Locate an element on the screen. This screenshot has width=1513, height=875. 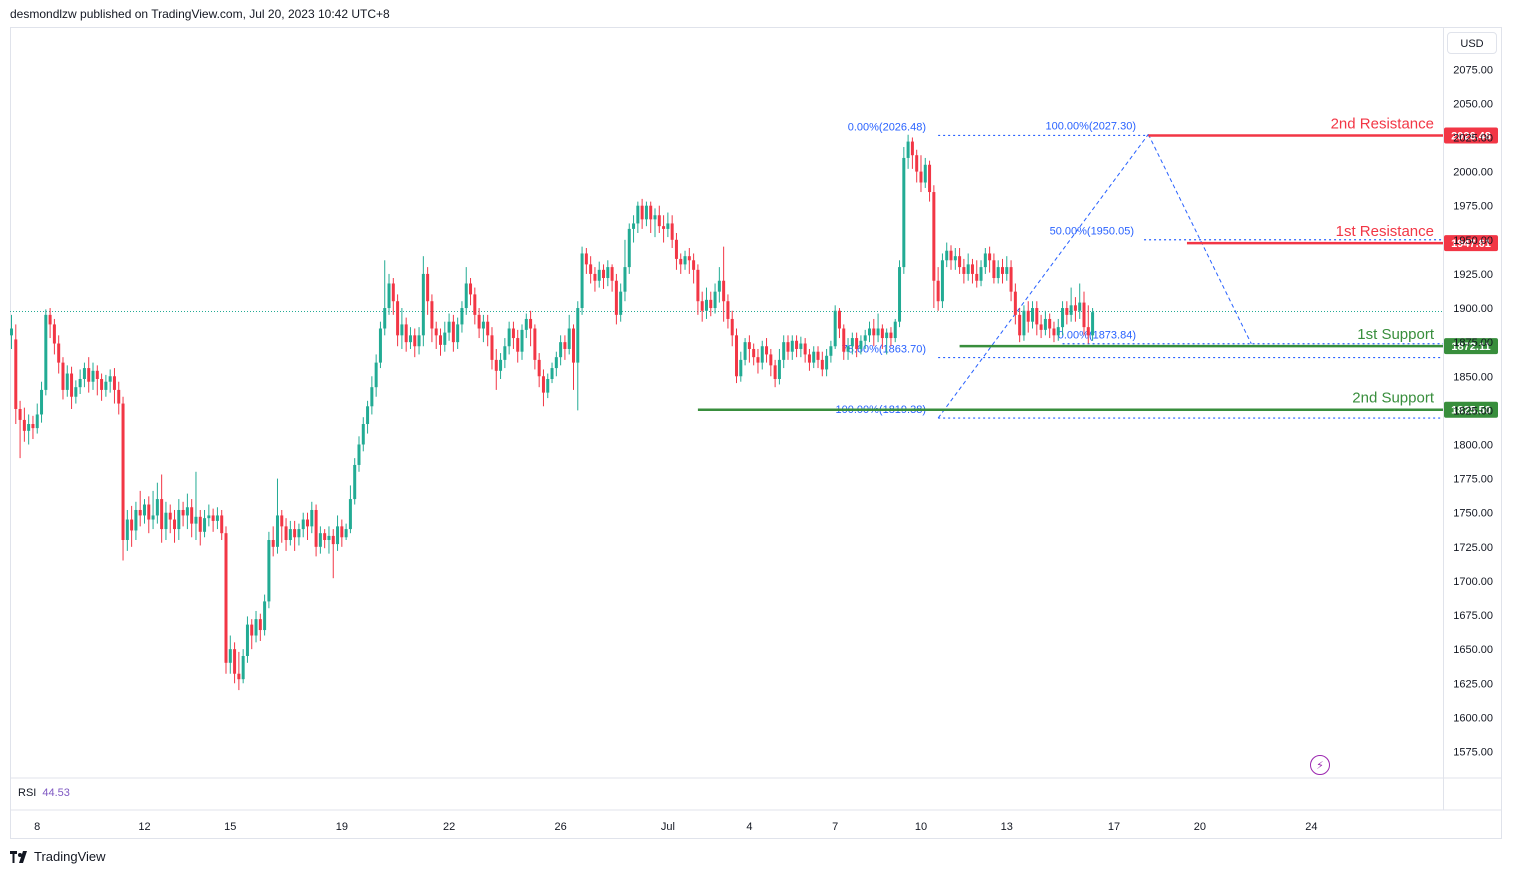
time-tick-label: 4 is located at coordinates (749, 827).